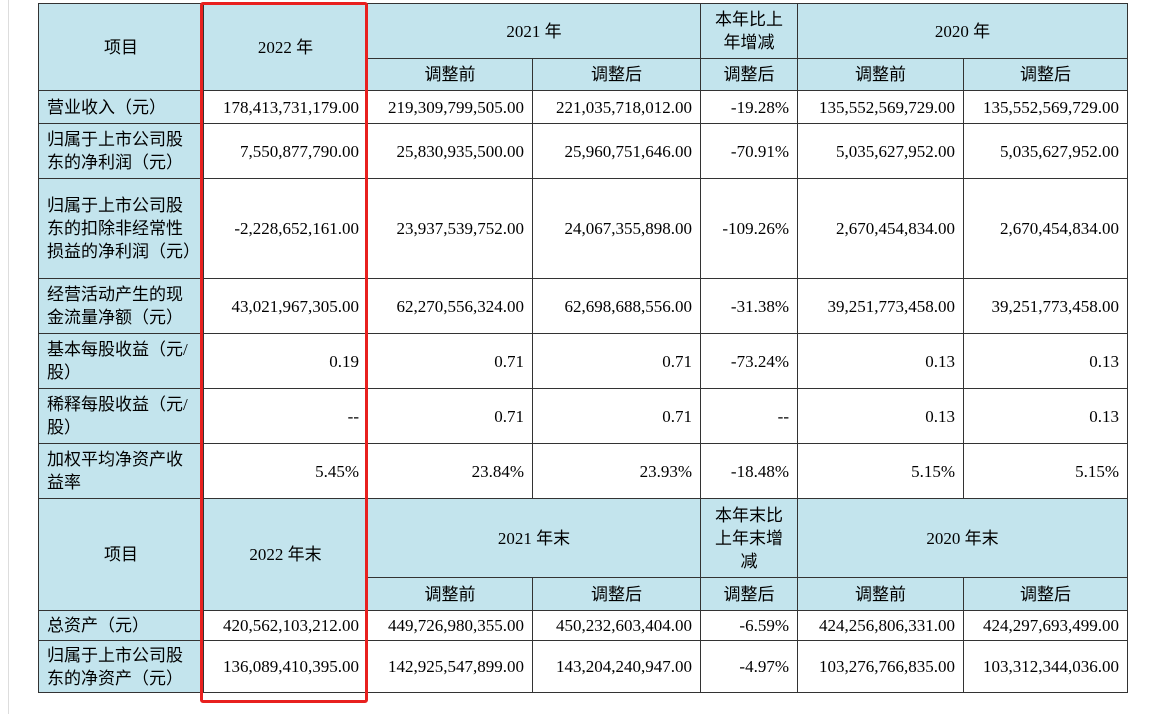 The image size is (1164, 714). I want to click on value-cell: -6.59%, so click(749, 625).